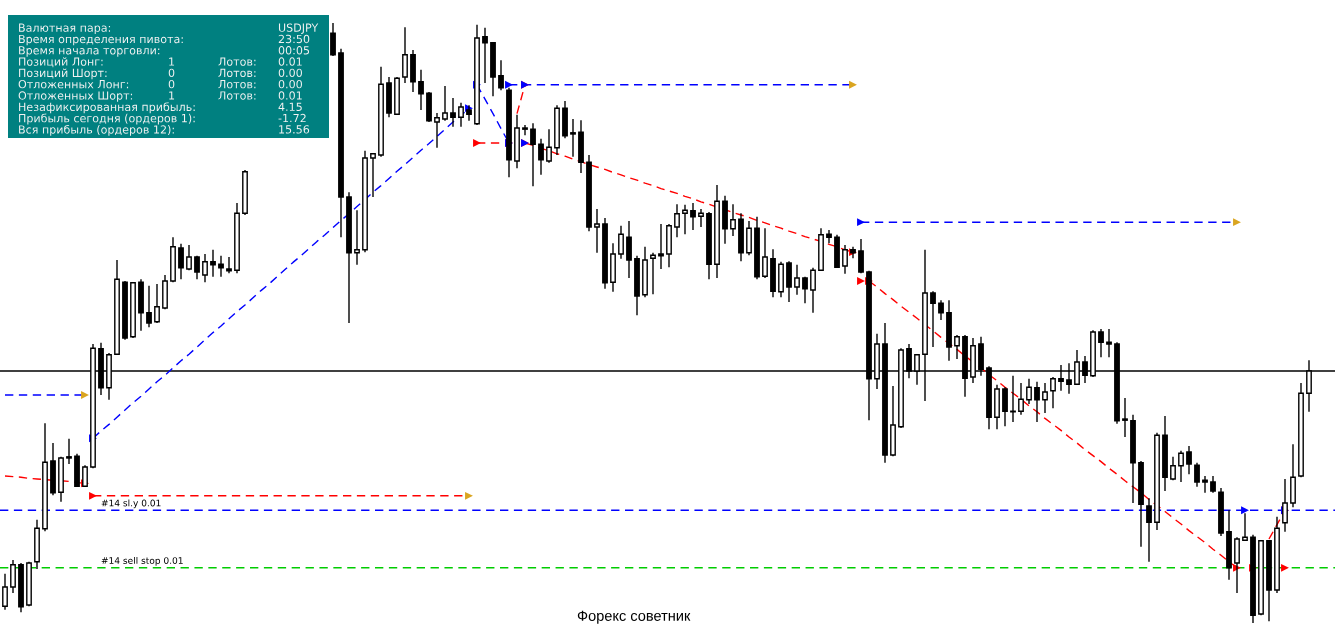 The width and height of the screenshot is (1335, 640). I want to click on annotation: Прибыль сегодня (ордеров 1):, so click(107, 119).